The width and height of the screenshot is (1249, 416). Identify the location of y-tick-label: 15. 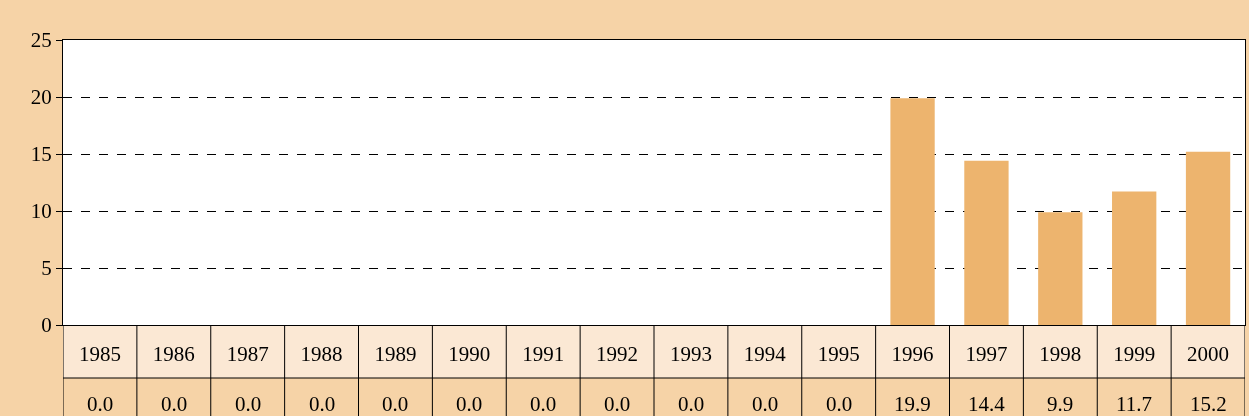
(41, 154).